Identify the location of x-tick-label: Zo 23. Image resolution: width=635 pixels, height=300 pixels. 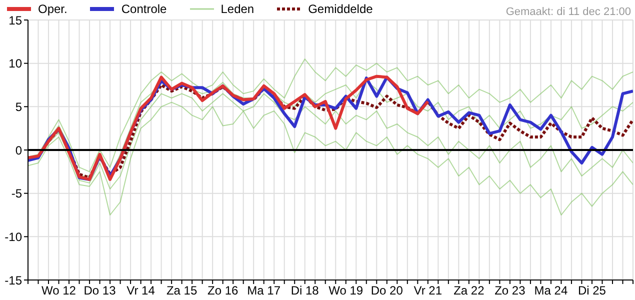
(510, 291).